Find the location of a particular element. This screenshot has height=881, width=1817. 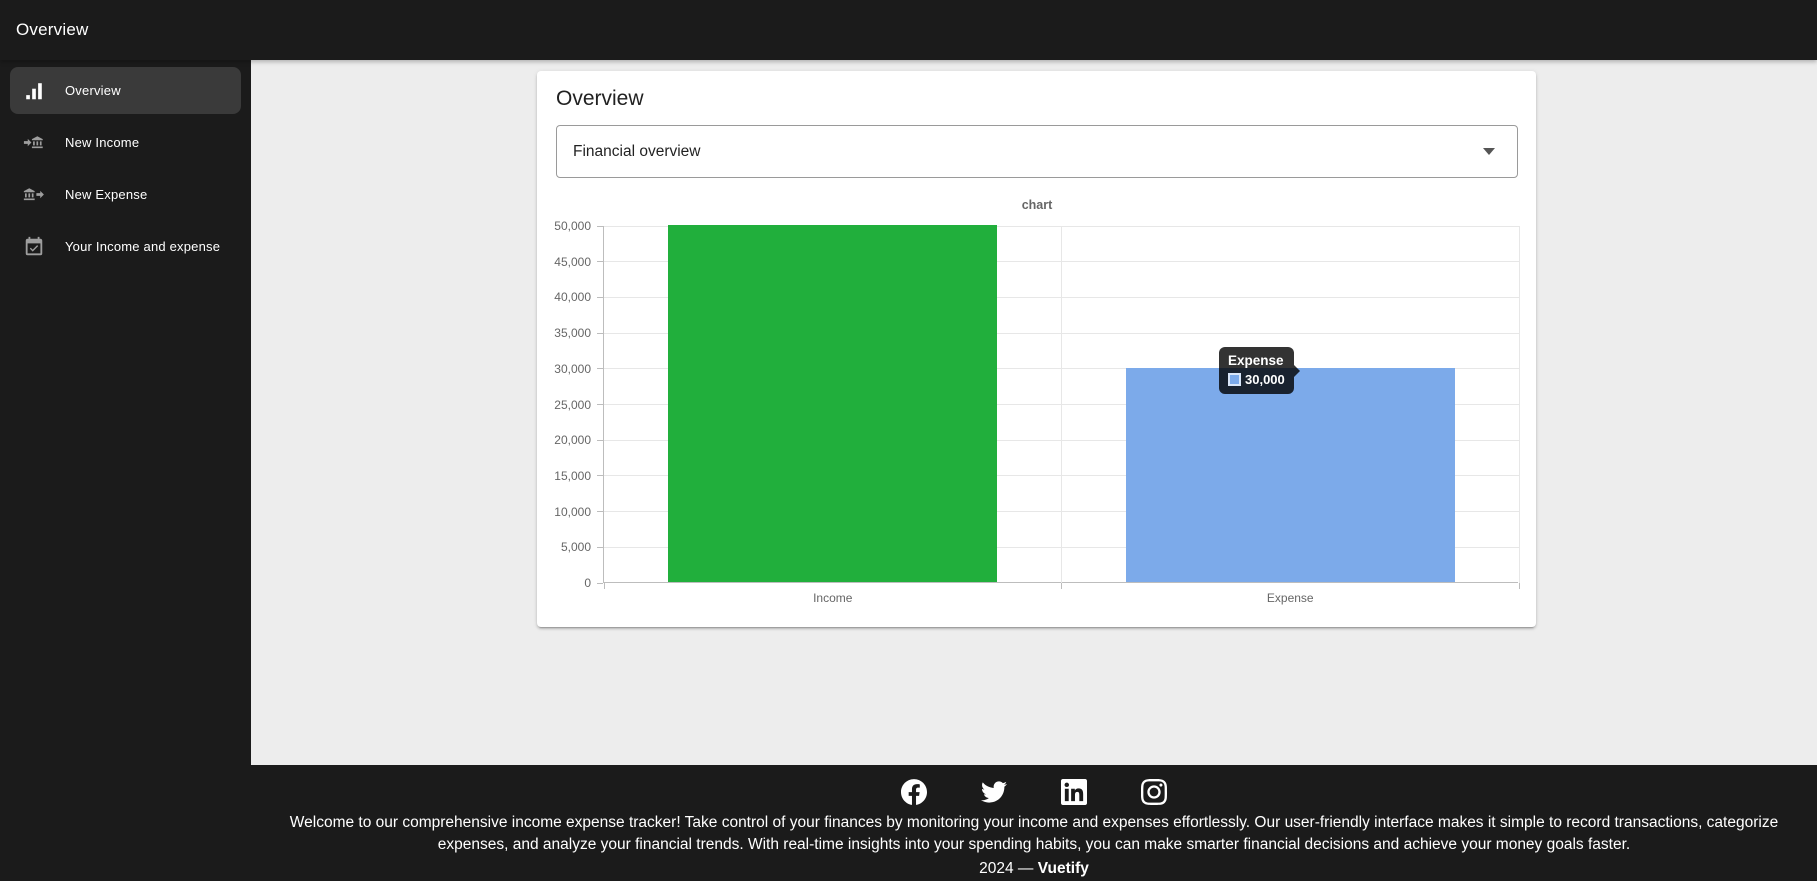

bar-income is located at coordinates (833, 403).